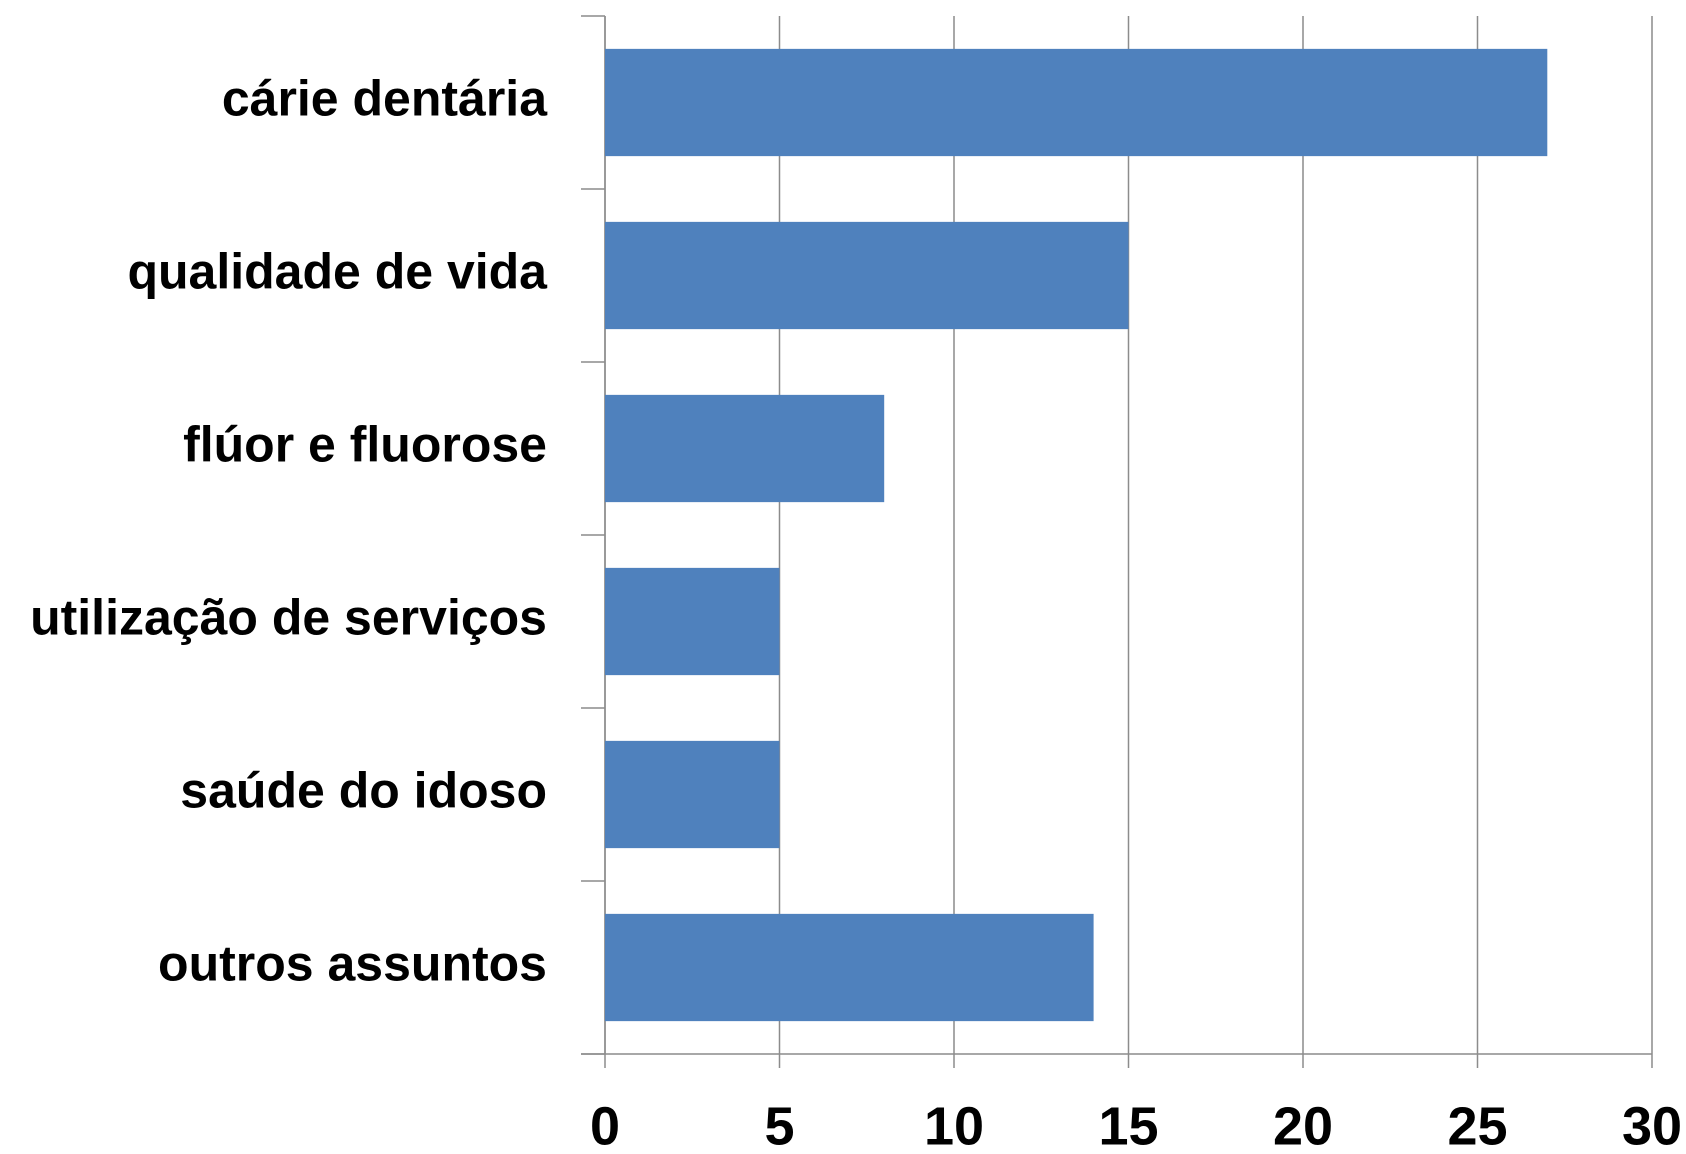 Image resolution: width=1686 pixels, height=1154 pixels. Describe the element at coordinates (337, 272) in the screenshot. I see `y-tick-label: qualidade de vida` at that location.